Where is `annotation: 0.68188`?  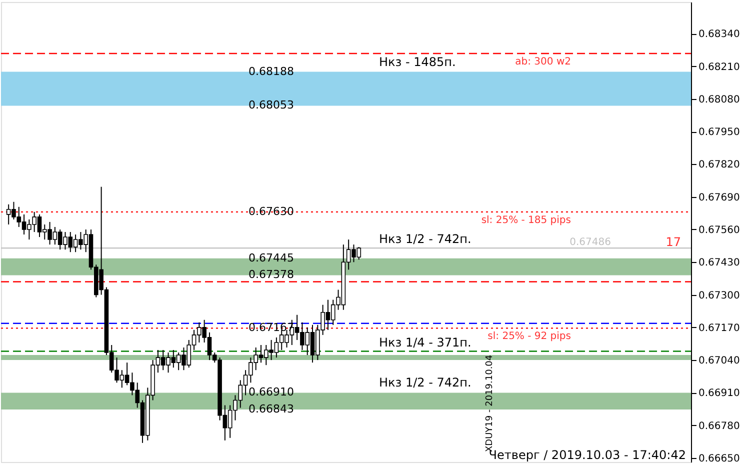 annotation: 0.68188 is located at coordinates (271, 71).